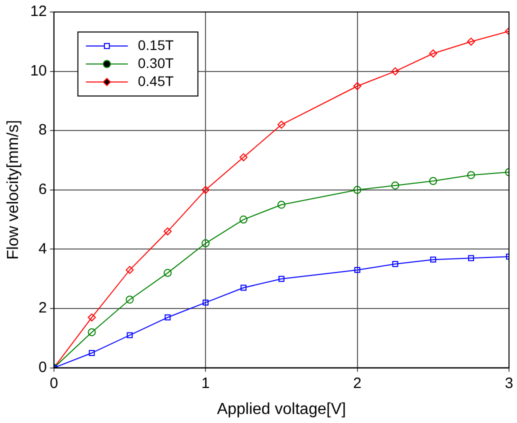  What do you see at coordinates (42, 367) in the screenshot?
I see `y-tick-label: 0` at bounding box center [42, 367].